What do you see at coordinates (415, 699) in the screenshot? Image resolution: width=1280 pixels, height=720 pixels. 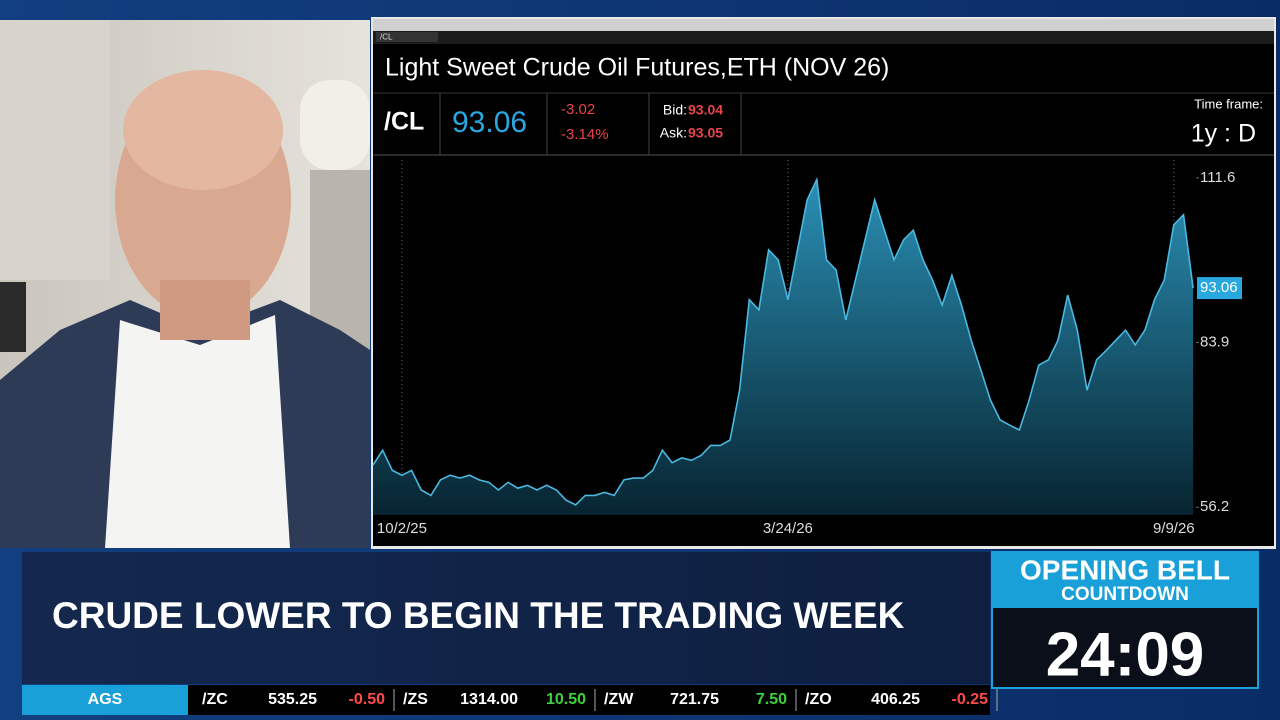 I see `ticker-symbol: /ZS` at bounding box center [415, 699].